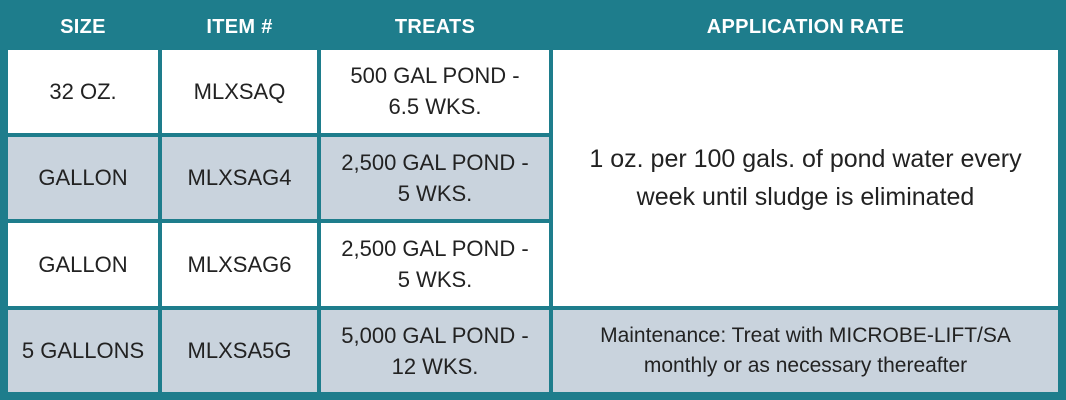 The image size is (1066, 400). What do you see at coordinates (435, 107) in the screenshot?
I see `treats-line-2: 6.5 WKS.` at bounding box center [435, 107].